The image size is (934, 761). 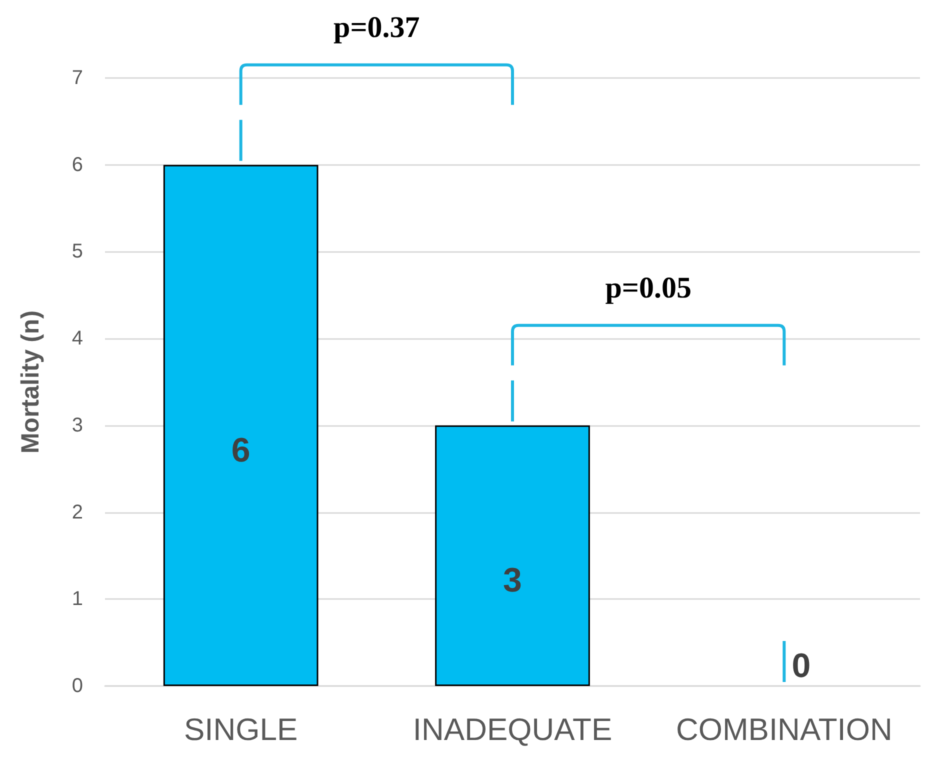 I want to click on y-tick-label: 0, so click(x=77, y=686).